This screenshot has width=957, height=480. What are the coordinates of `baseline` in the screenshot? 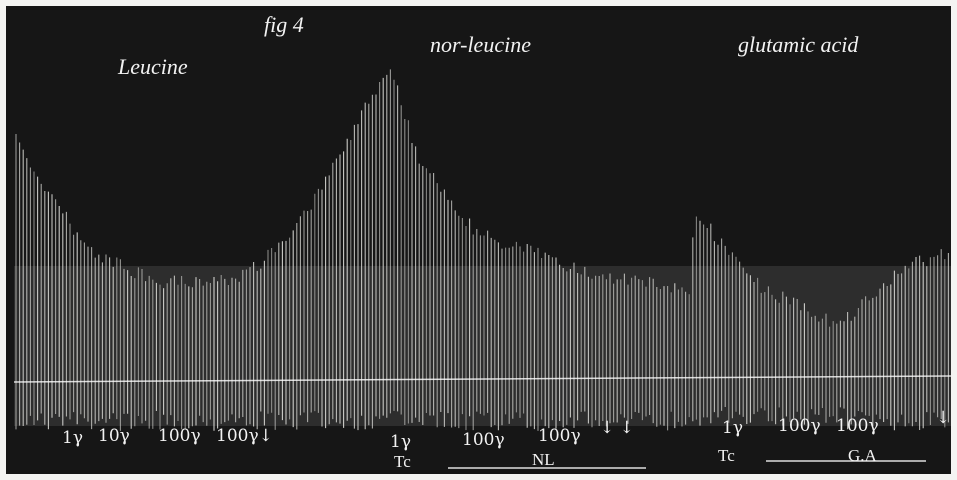 It's located at (482, 379).